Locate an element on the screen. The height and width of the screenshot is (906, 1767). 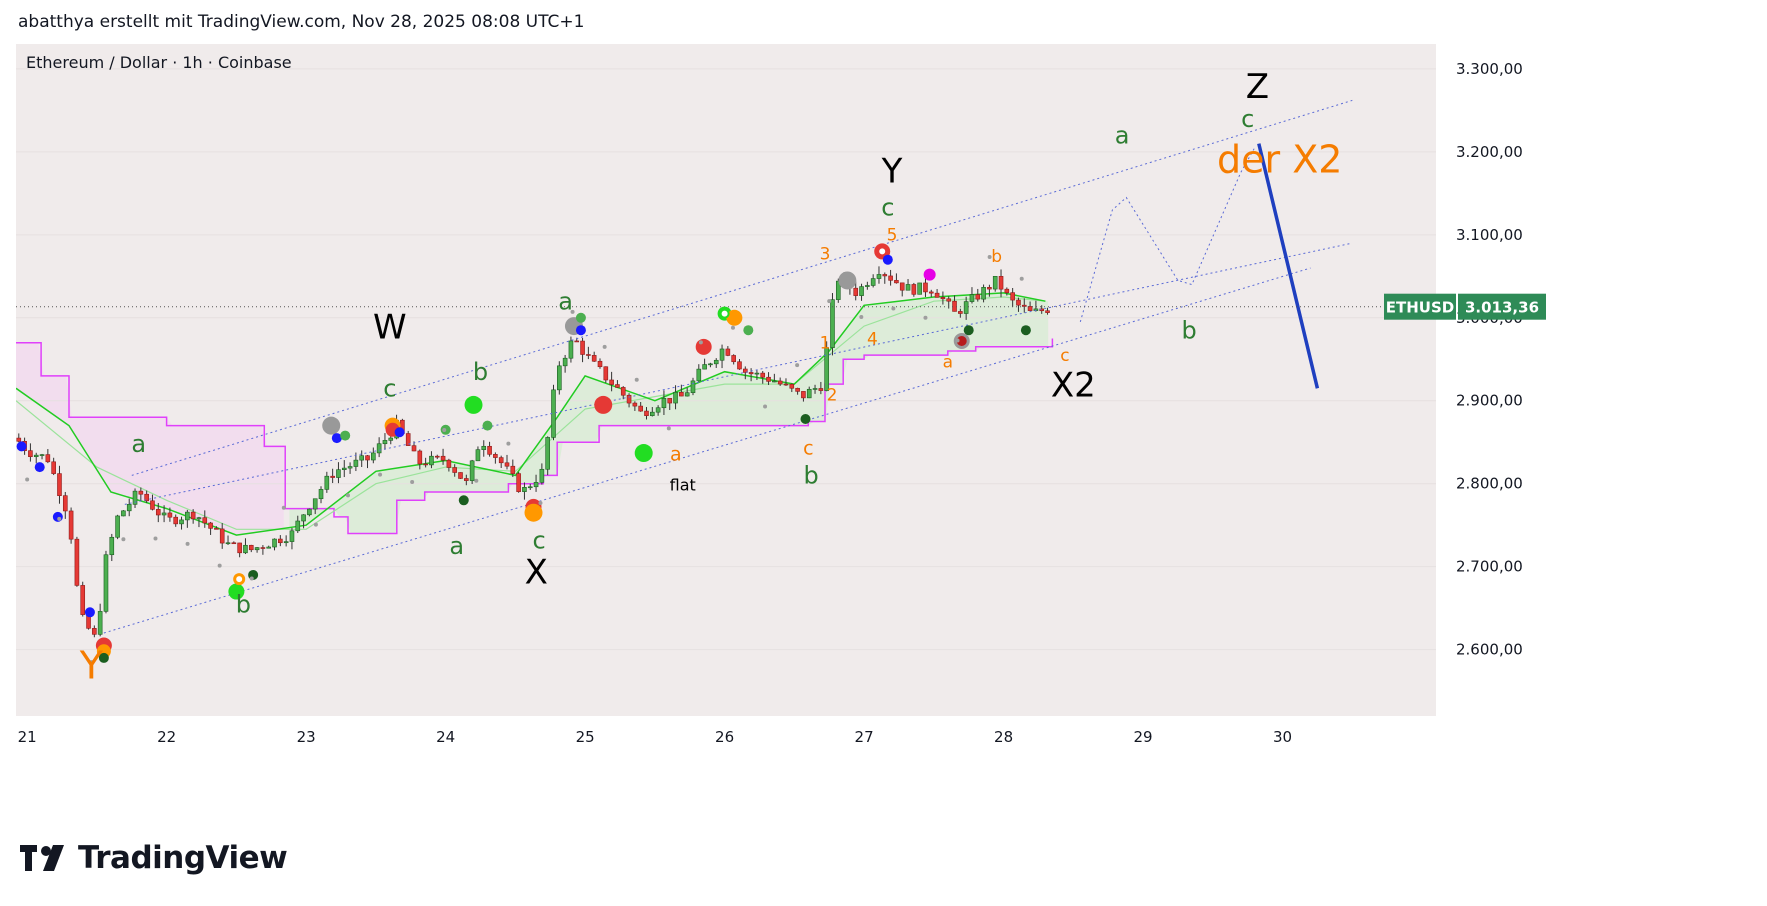
wave-label: b is located at coordinates (996, 257).